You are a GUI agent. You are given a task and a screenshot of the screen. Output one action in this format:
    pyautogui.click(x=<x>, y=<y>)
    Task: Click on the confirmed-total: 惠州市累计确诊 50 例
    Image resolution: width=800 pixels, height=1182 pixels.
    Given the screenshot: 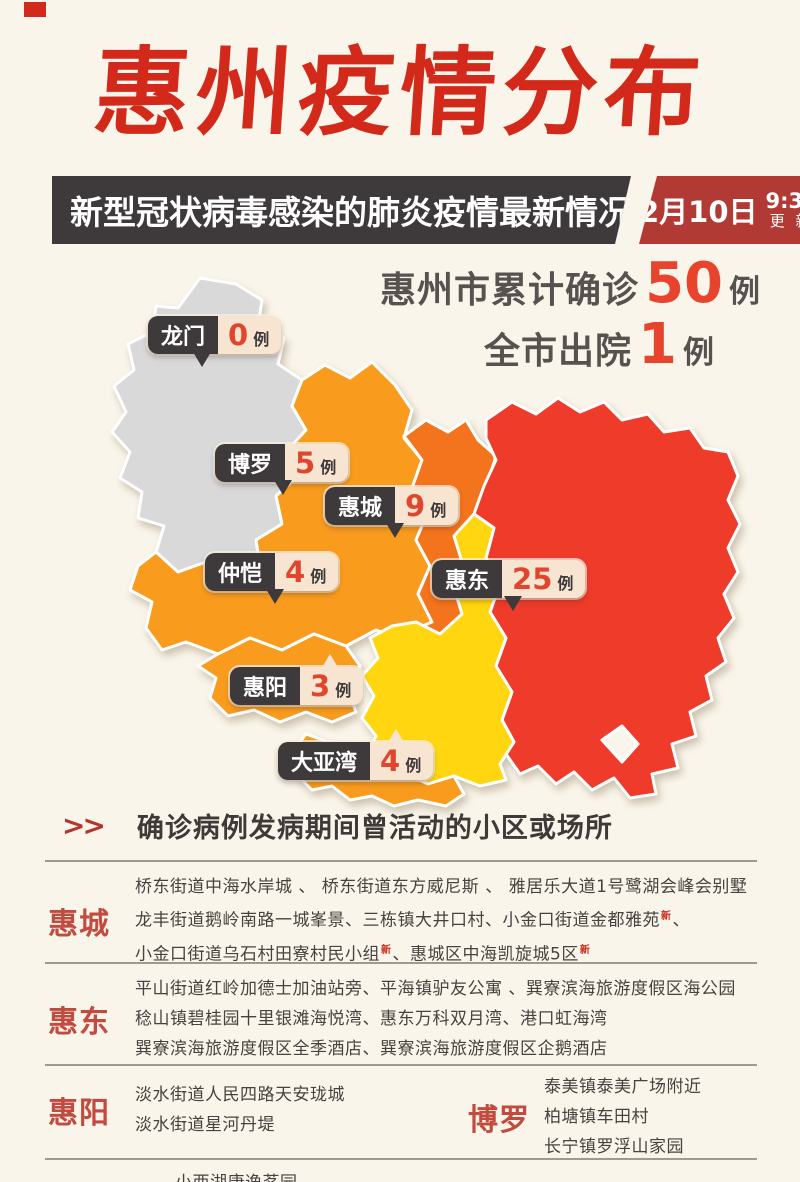 What is the action you would take?
    pyautogui.click(x=570, y=283)
    